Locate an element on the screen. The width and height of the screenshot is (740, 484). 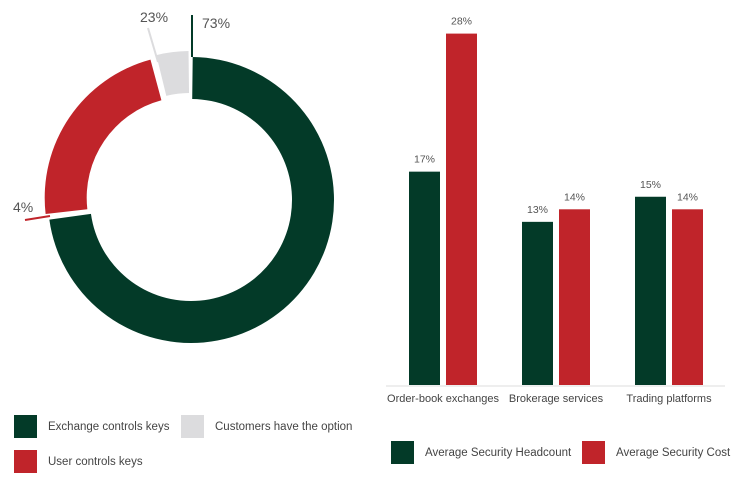
x-tick-label: Brokerage services is located at coordinates (556, 399).